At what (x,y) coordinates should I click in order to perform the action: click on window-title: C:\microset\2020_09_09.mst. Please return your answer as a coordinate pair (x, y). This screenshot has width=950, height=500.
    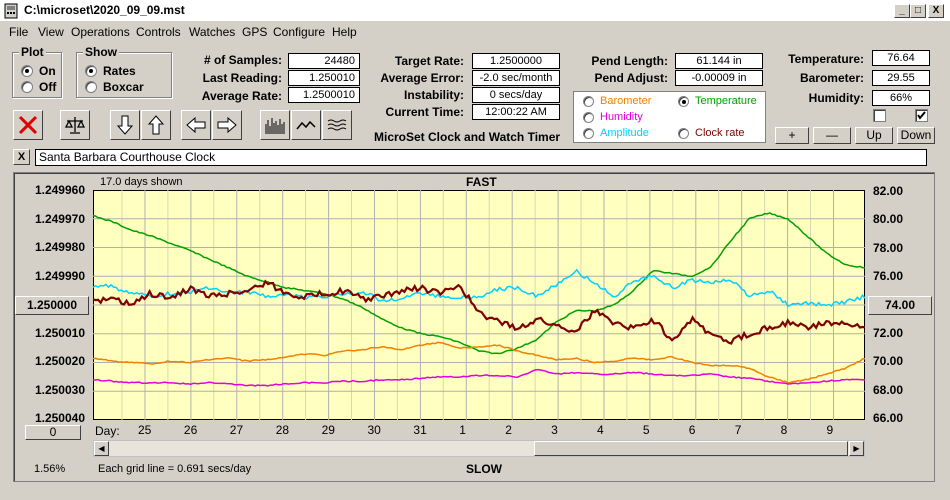
    Looking at the image, I should click on (104, 10).